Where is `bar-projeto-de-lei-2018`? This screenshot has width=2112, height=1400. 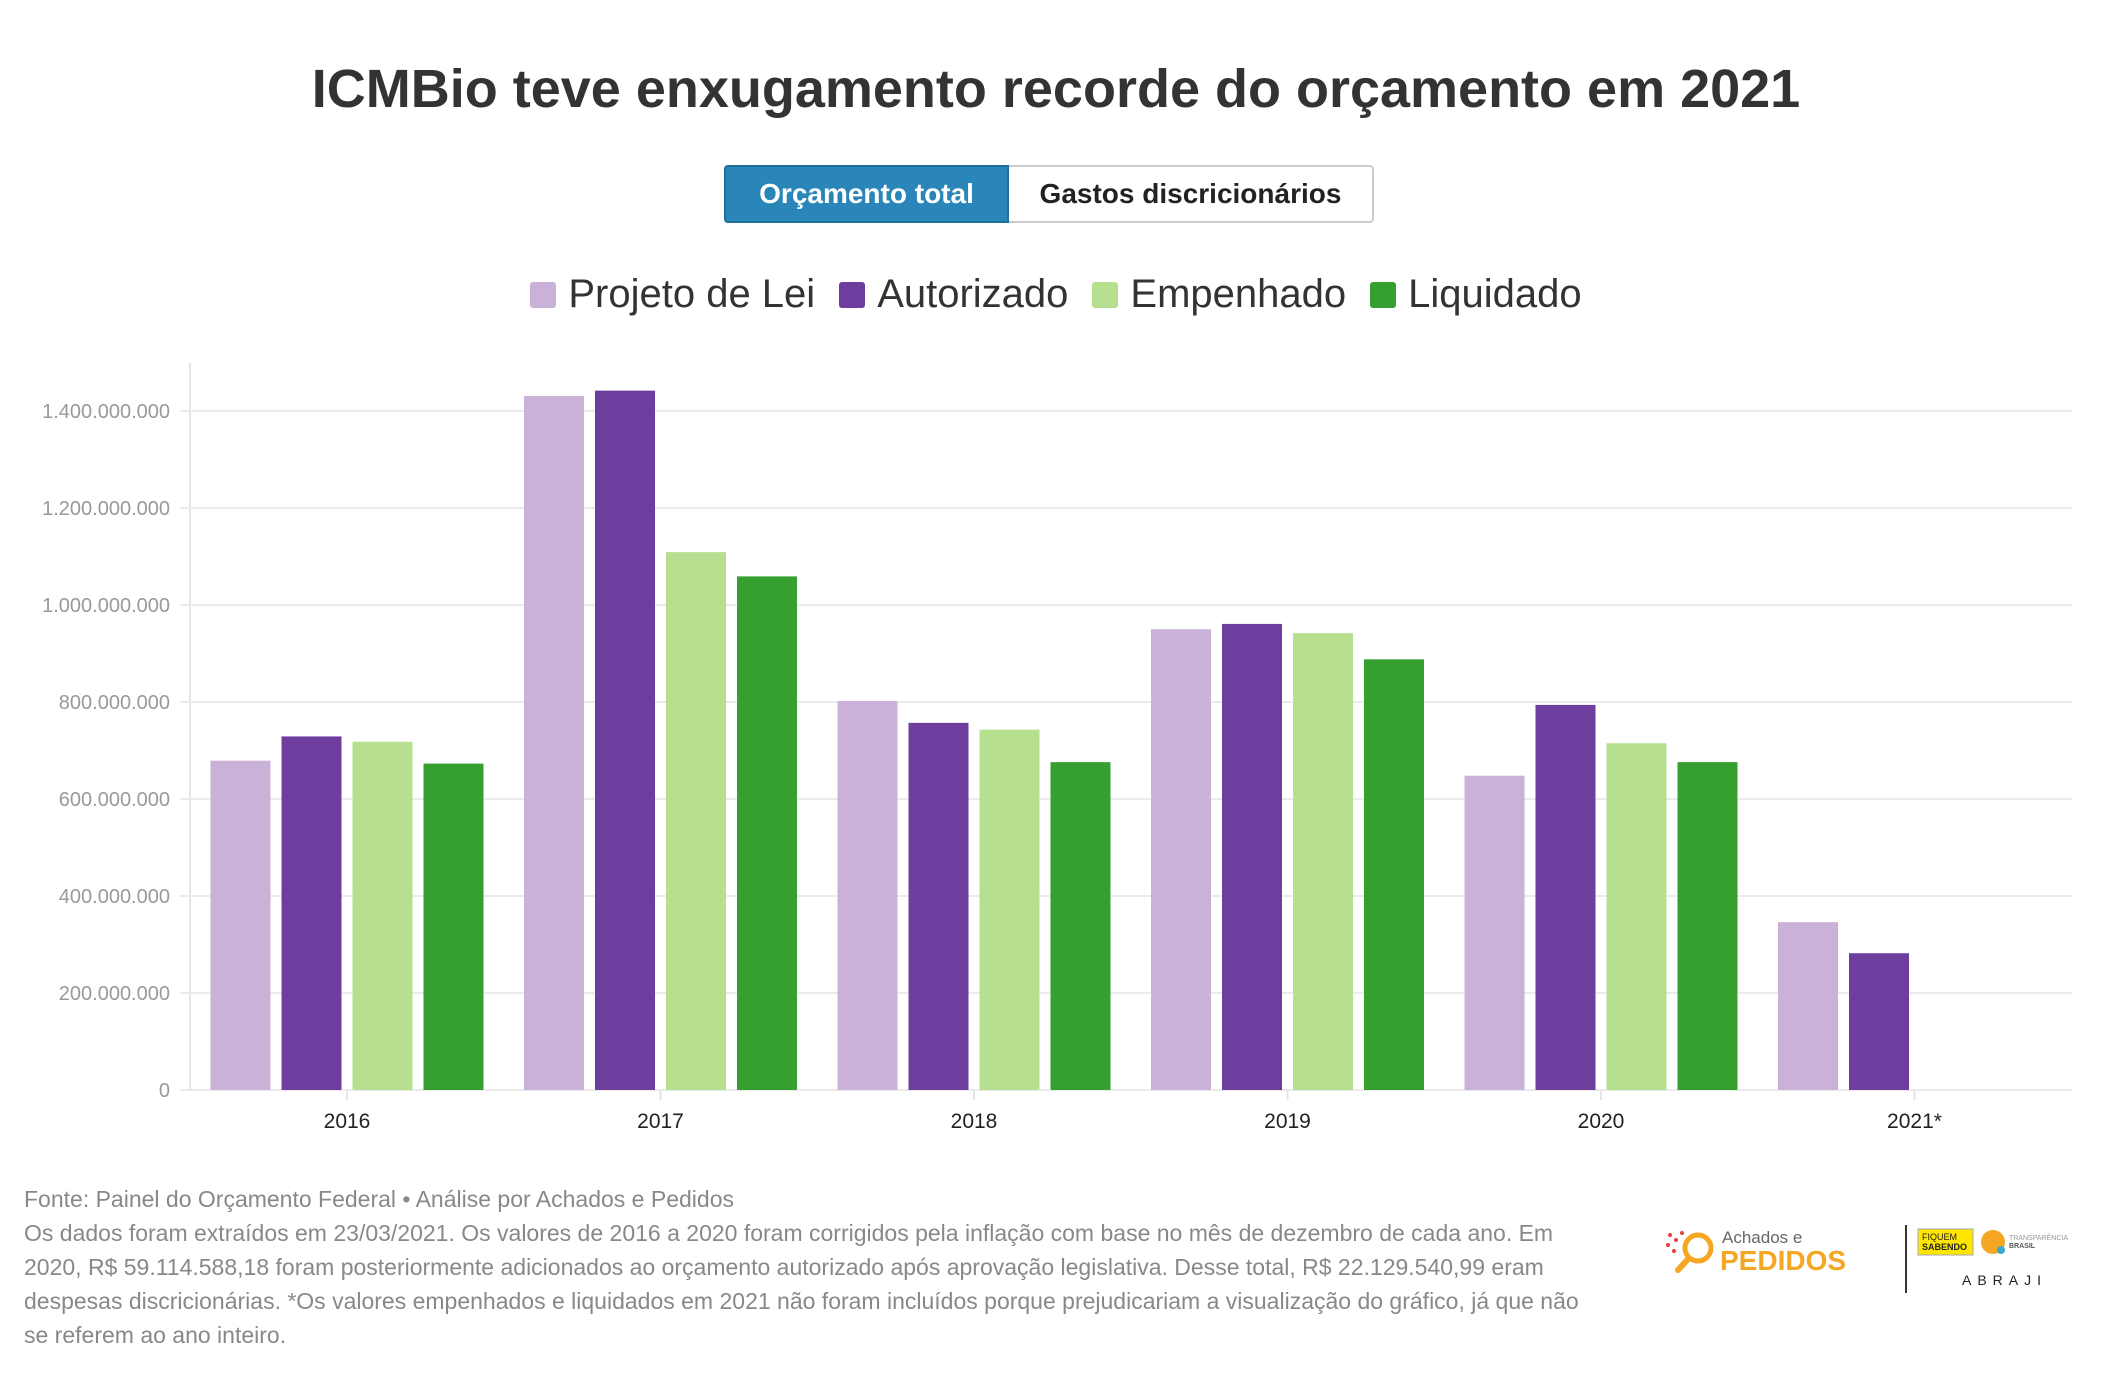
bar-projeto-de-lei-2018 is located at coordinates (867, 895).